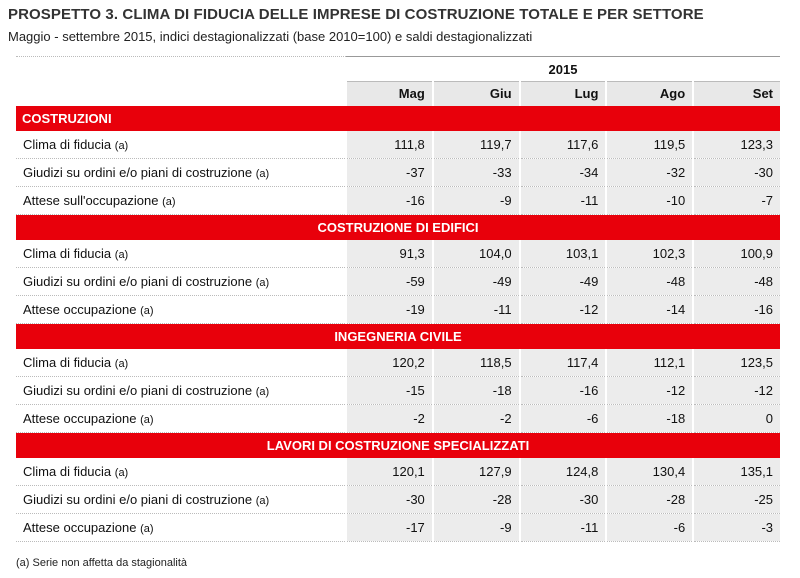  What do you see at coordinates (389, 527) in the screenshot?
I see `value-cell: -17` at bounding box center [389, 527].